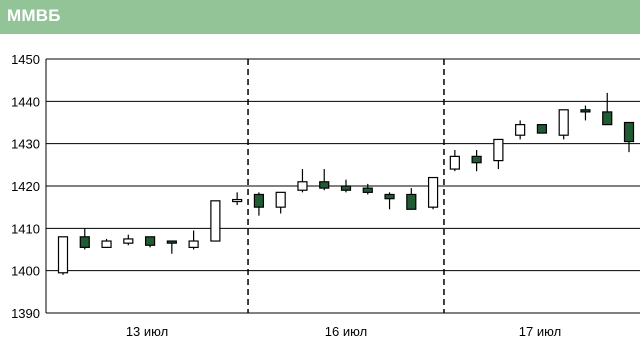 This screenshot has height=340, width=640. What do you see at coordinates (346, 331) in the screenshot?
I see `x-day-label: 16 июл` at bounding box center [346, 331].